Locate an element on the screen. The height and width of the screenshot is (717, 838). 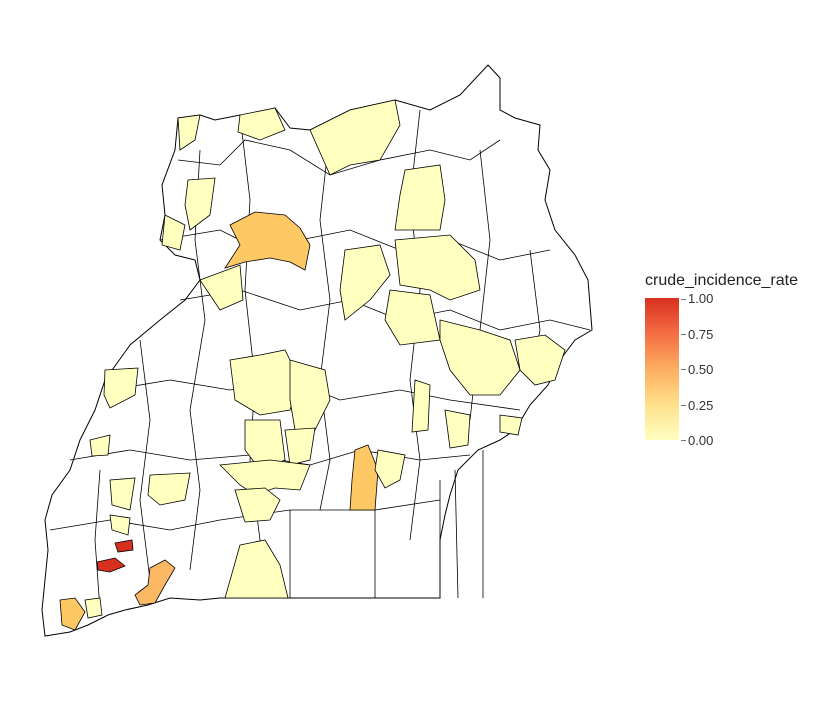
district-1.00-a is located at coordinates (124, 546).